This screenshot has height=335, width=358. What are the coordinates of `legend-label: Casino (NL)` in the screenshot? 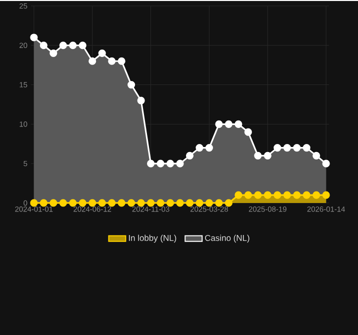 It's located at (227, 238).